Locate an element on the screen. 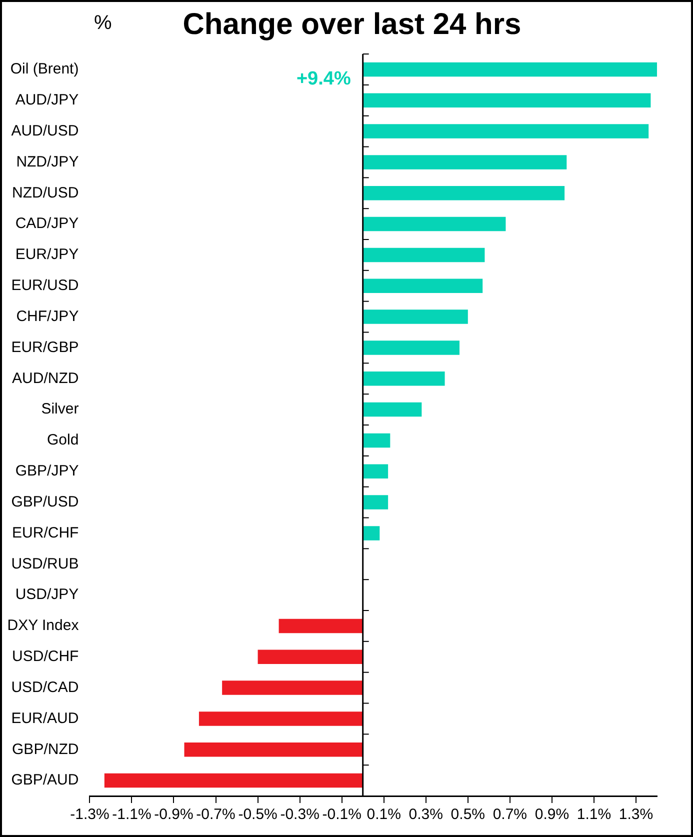  y-tick-label: USD/RUB is located at coordinates (45, 563).